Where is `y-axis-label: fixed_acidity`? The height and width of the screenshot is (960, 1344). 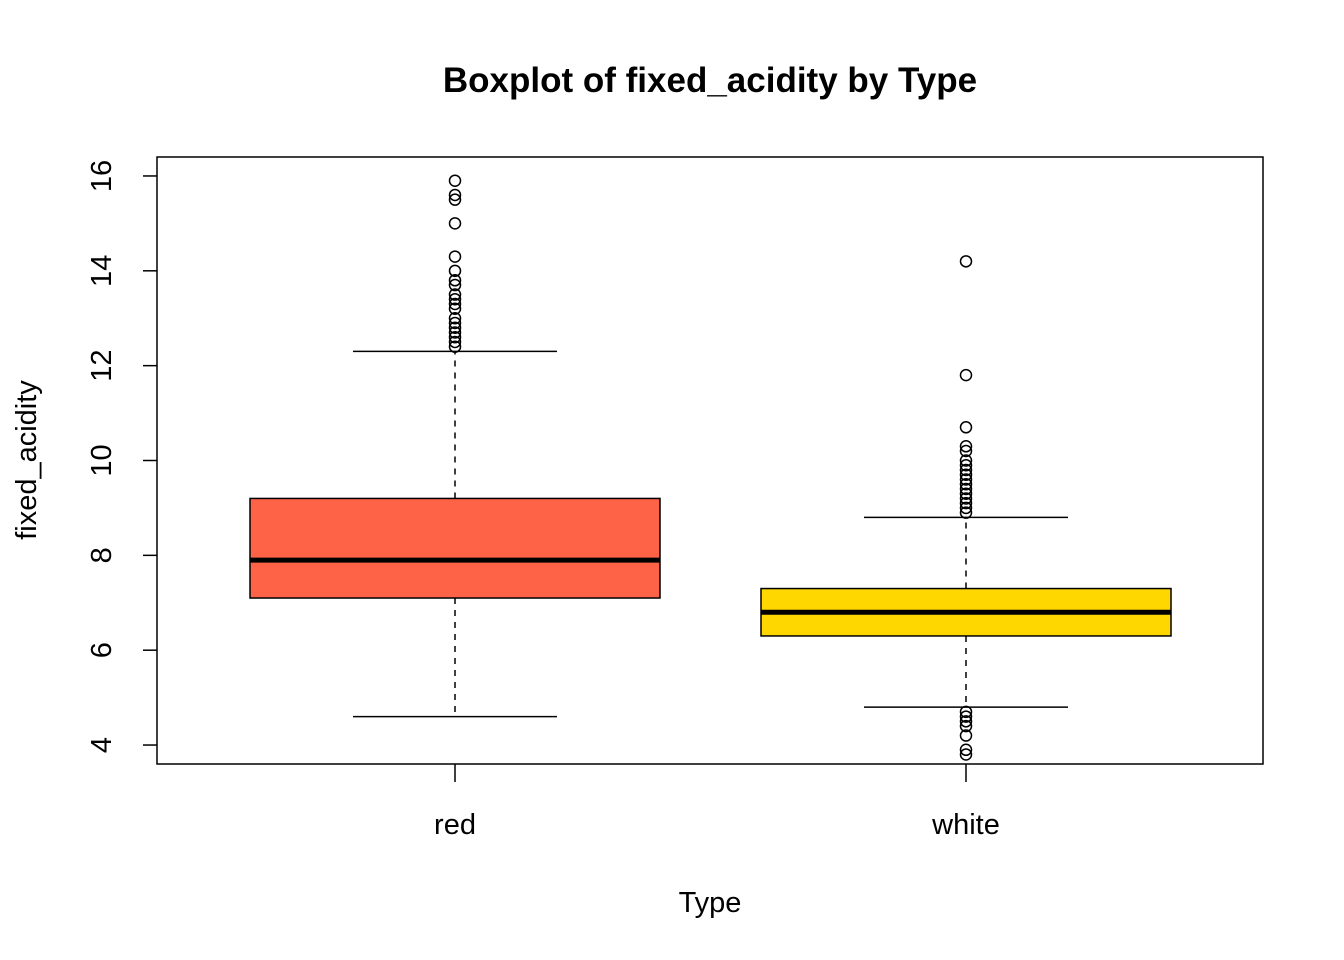 y-axis-label: fixed_acidity is located at coordinates (27, 460).